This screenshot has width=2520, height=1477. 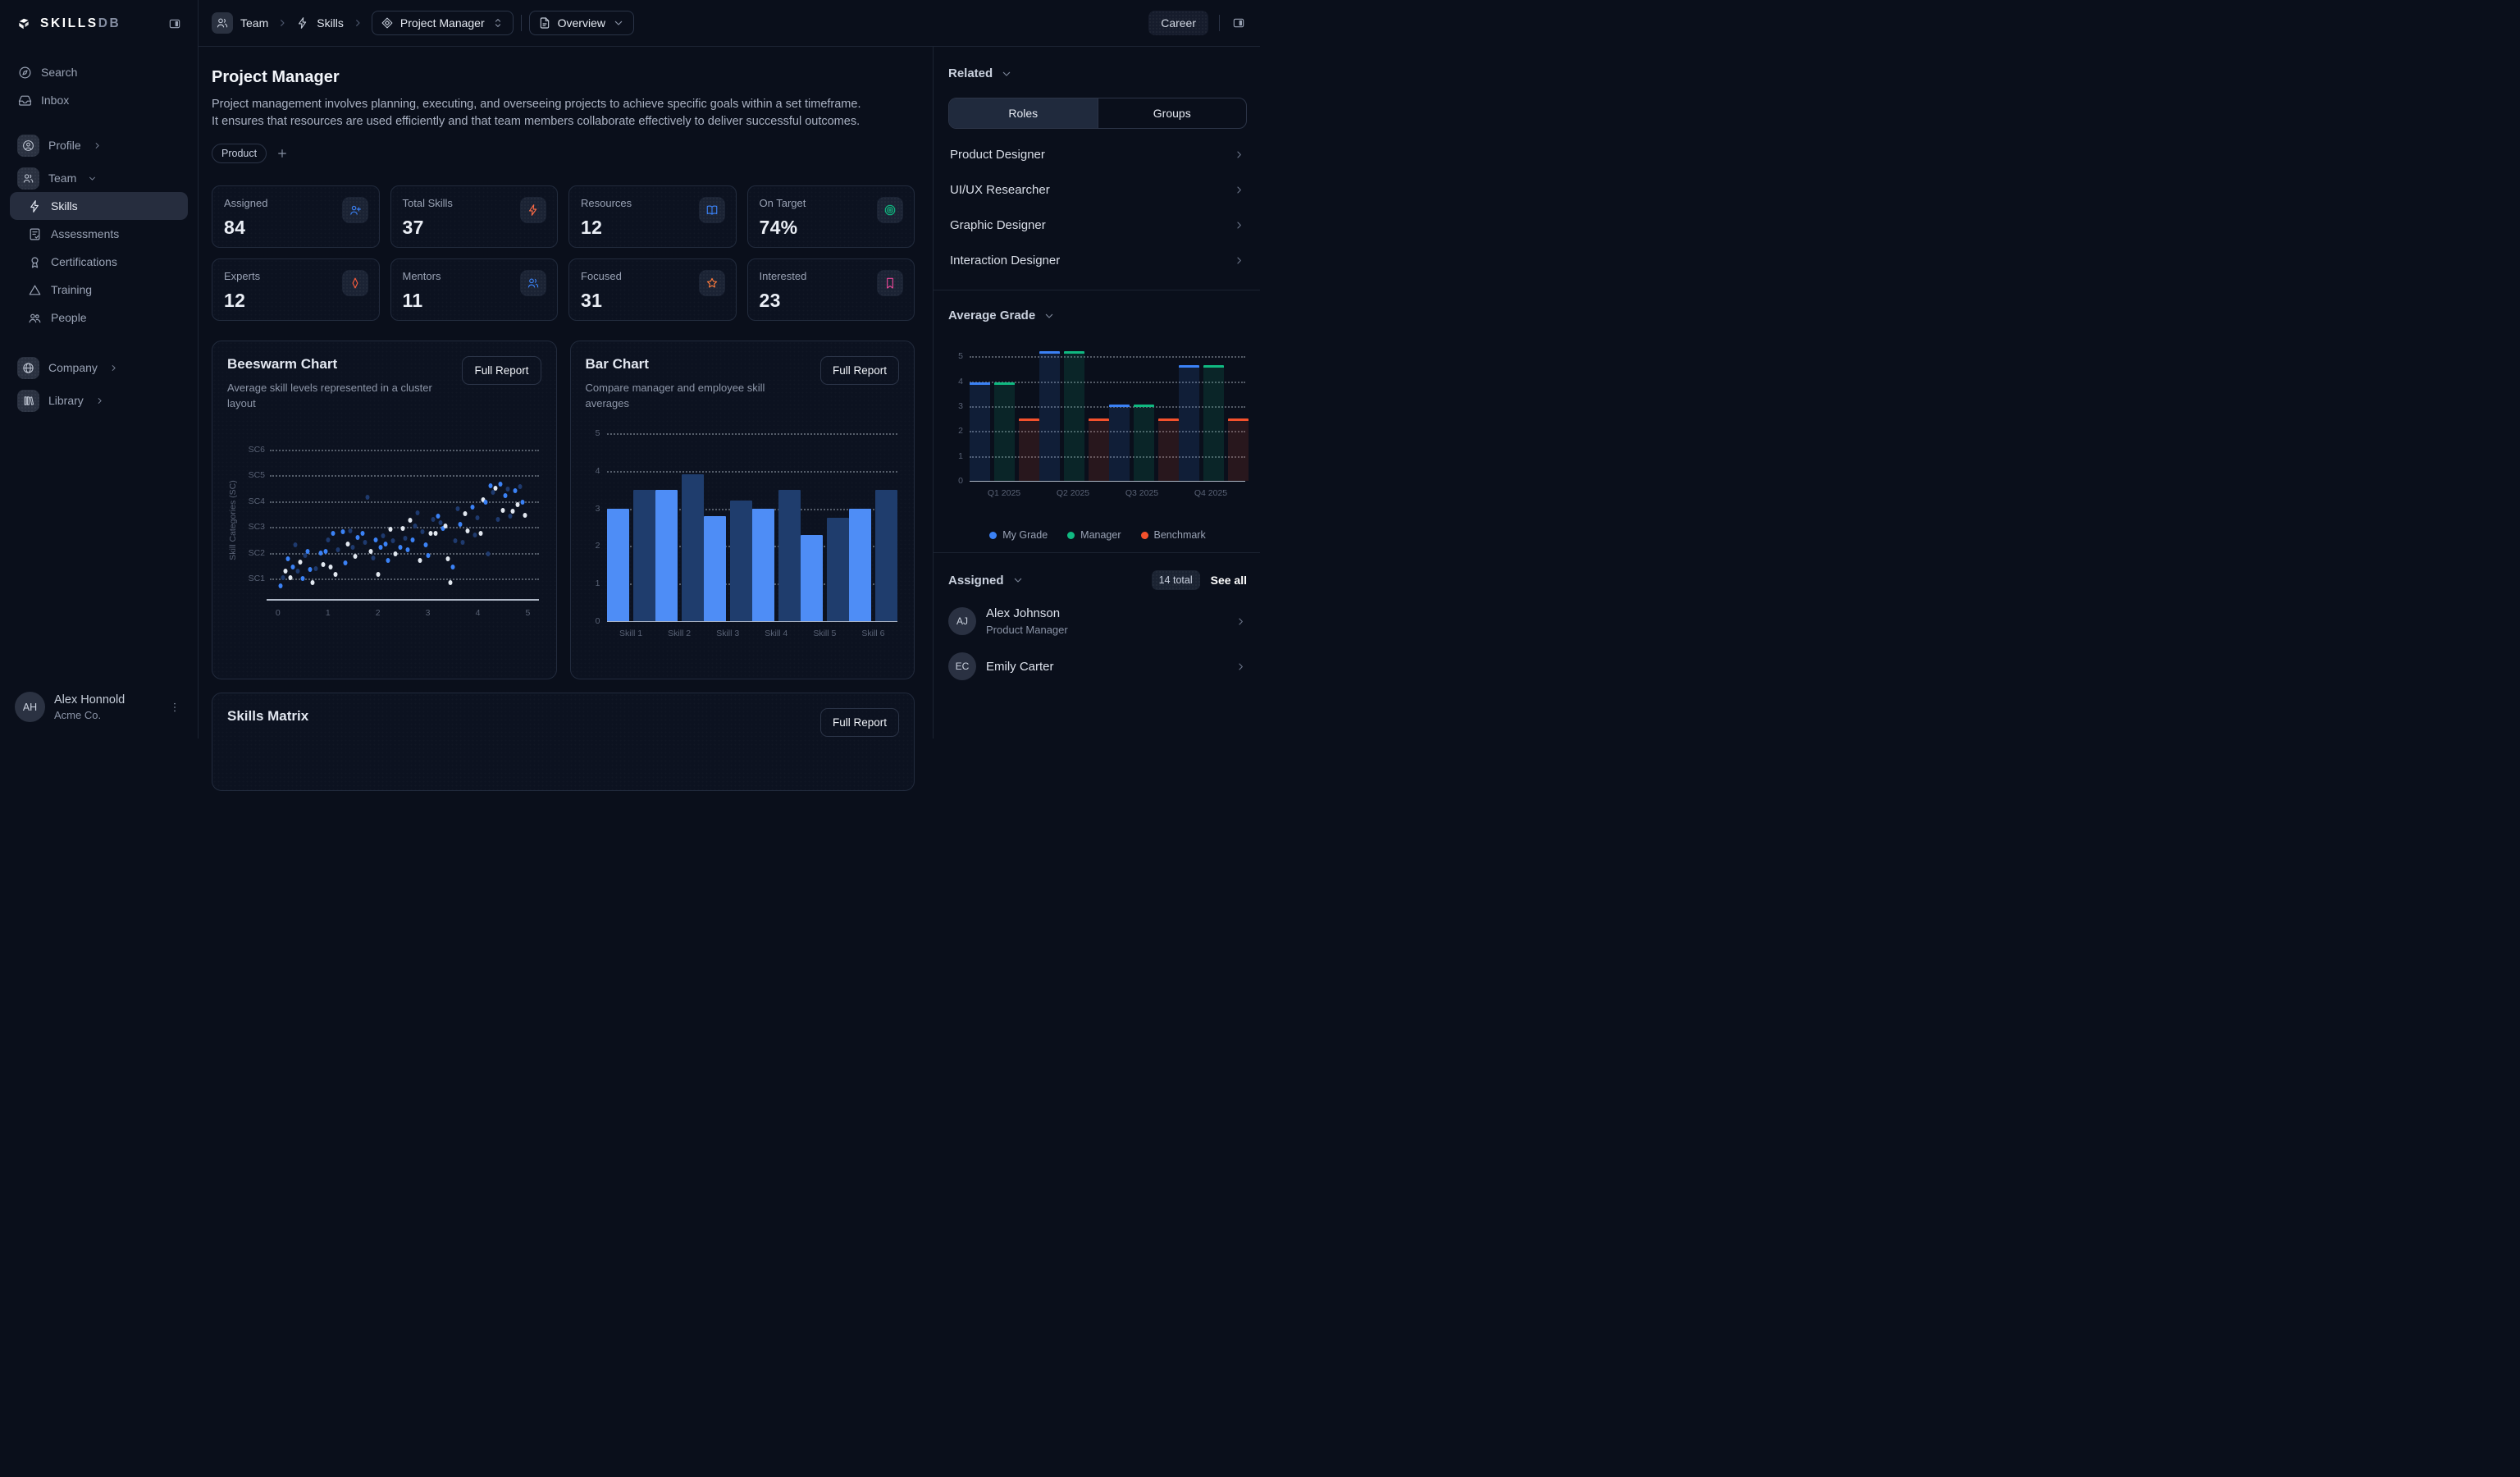 I want to click on stat-card-interested: Interested 23, so click(x=830, y=289).